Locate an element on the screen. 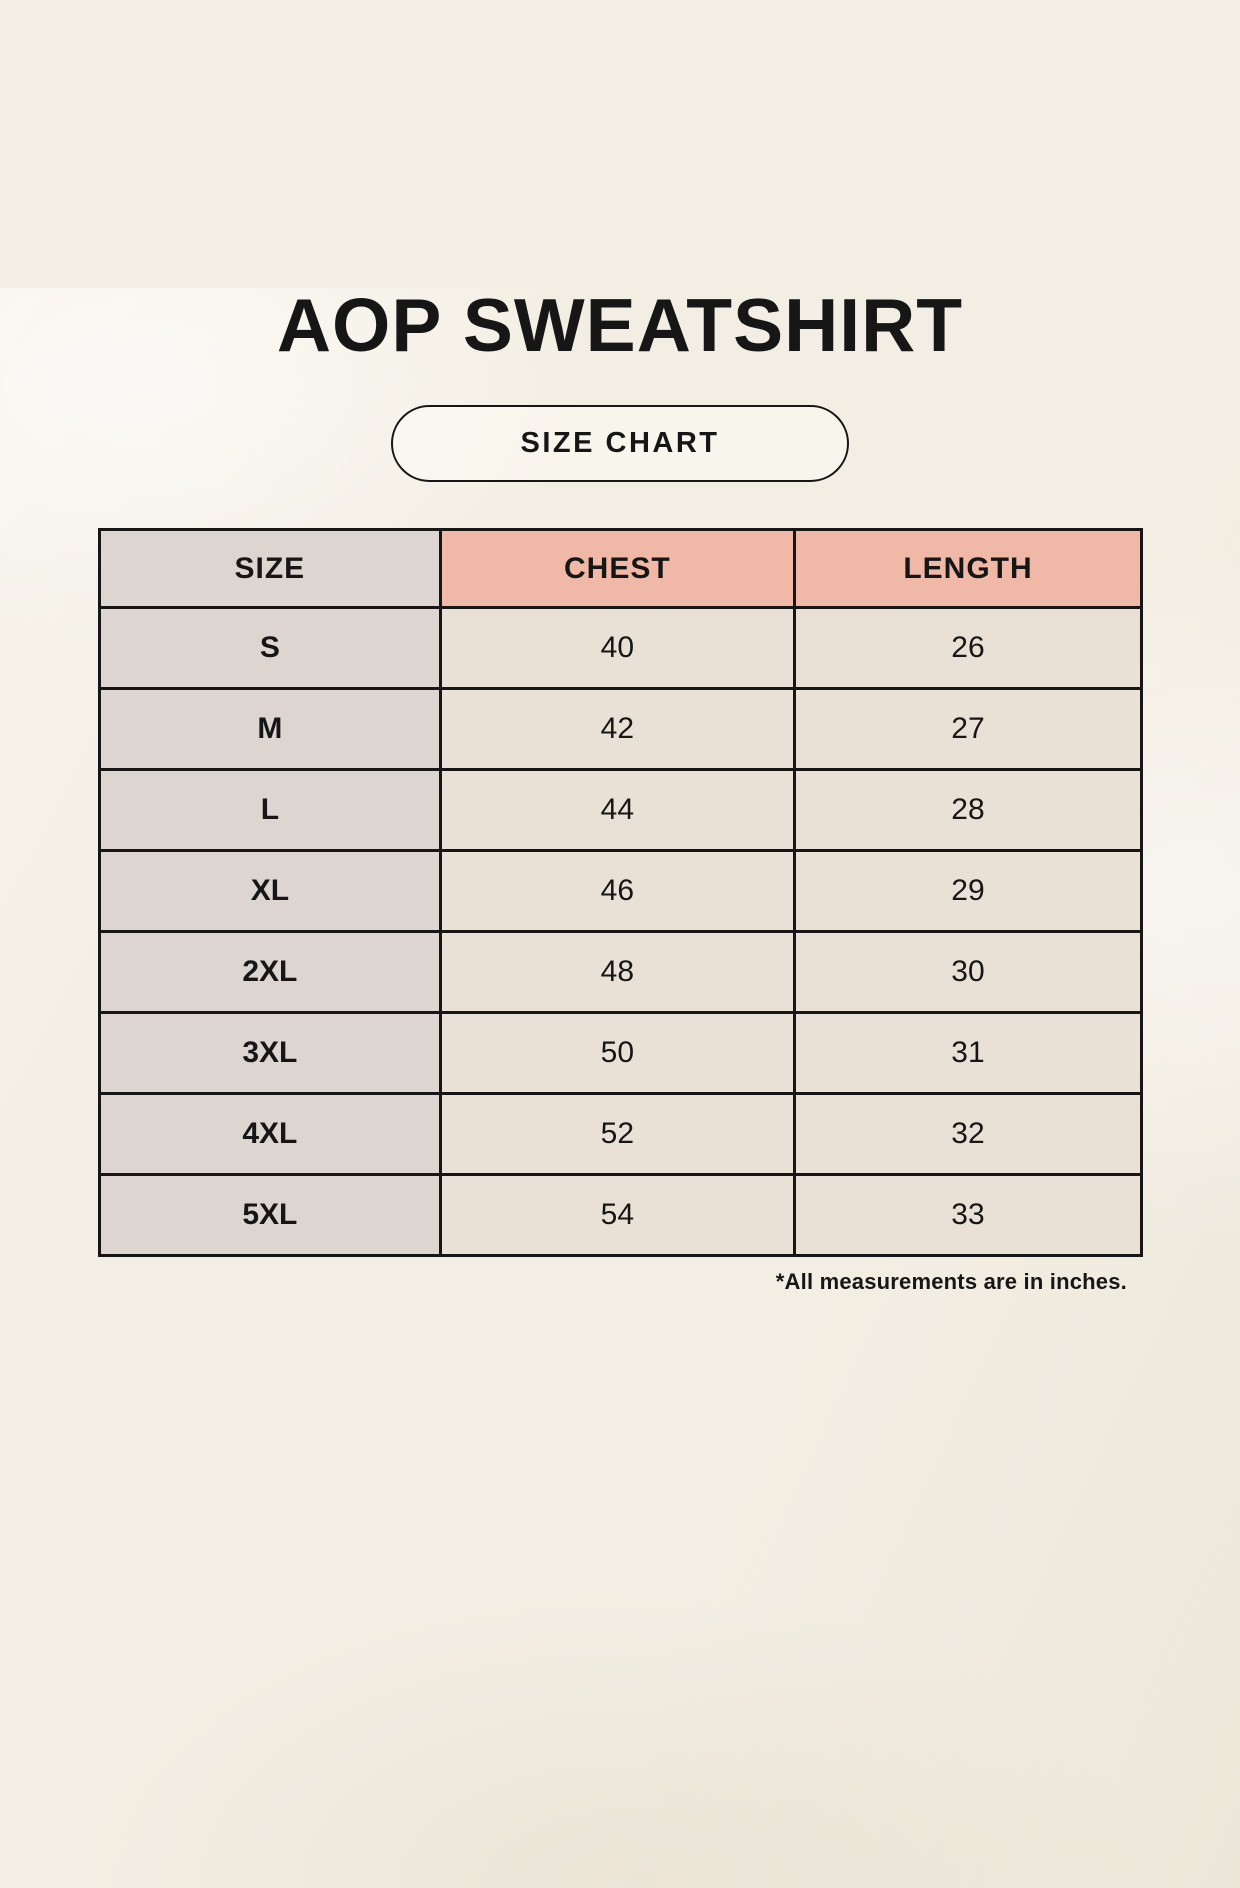  chest-value: 46 is located at coordinates (617, 891).